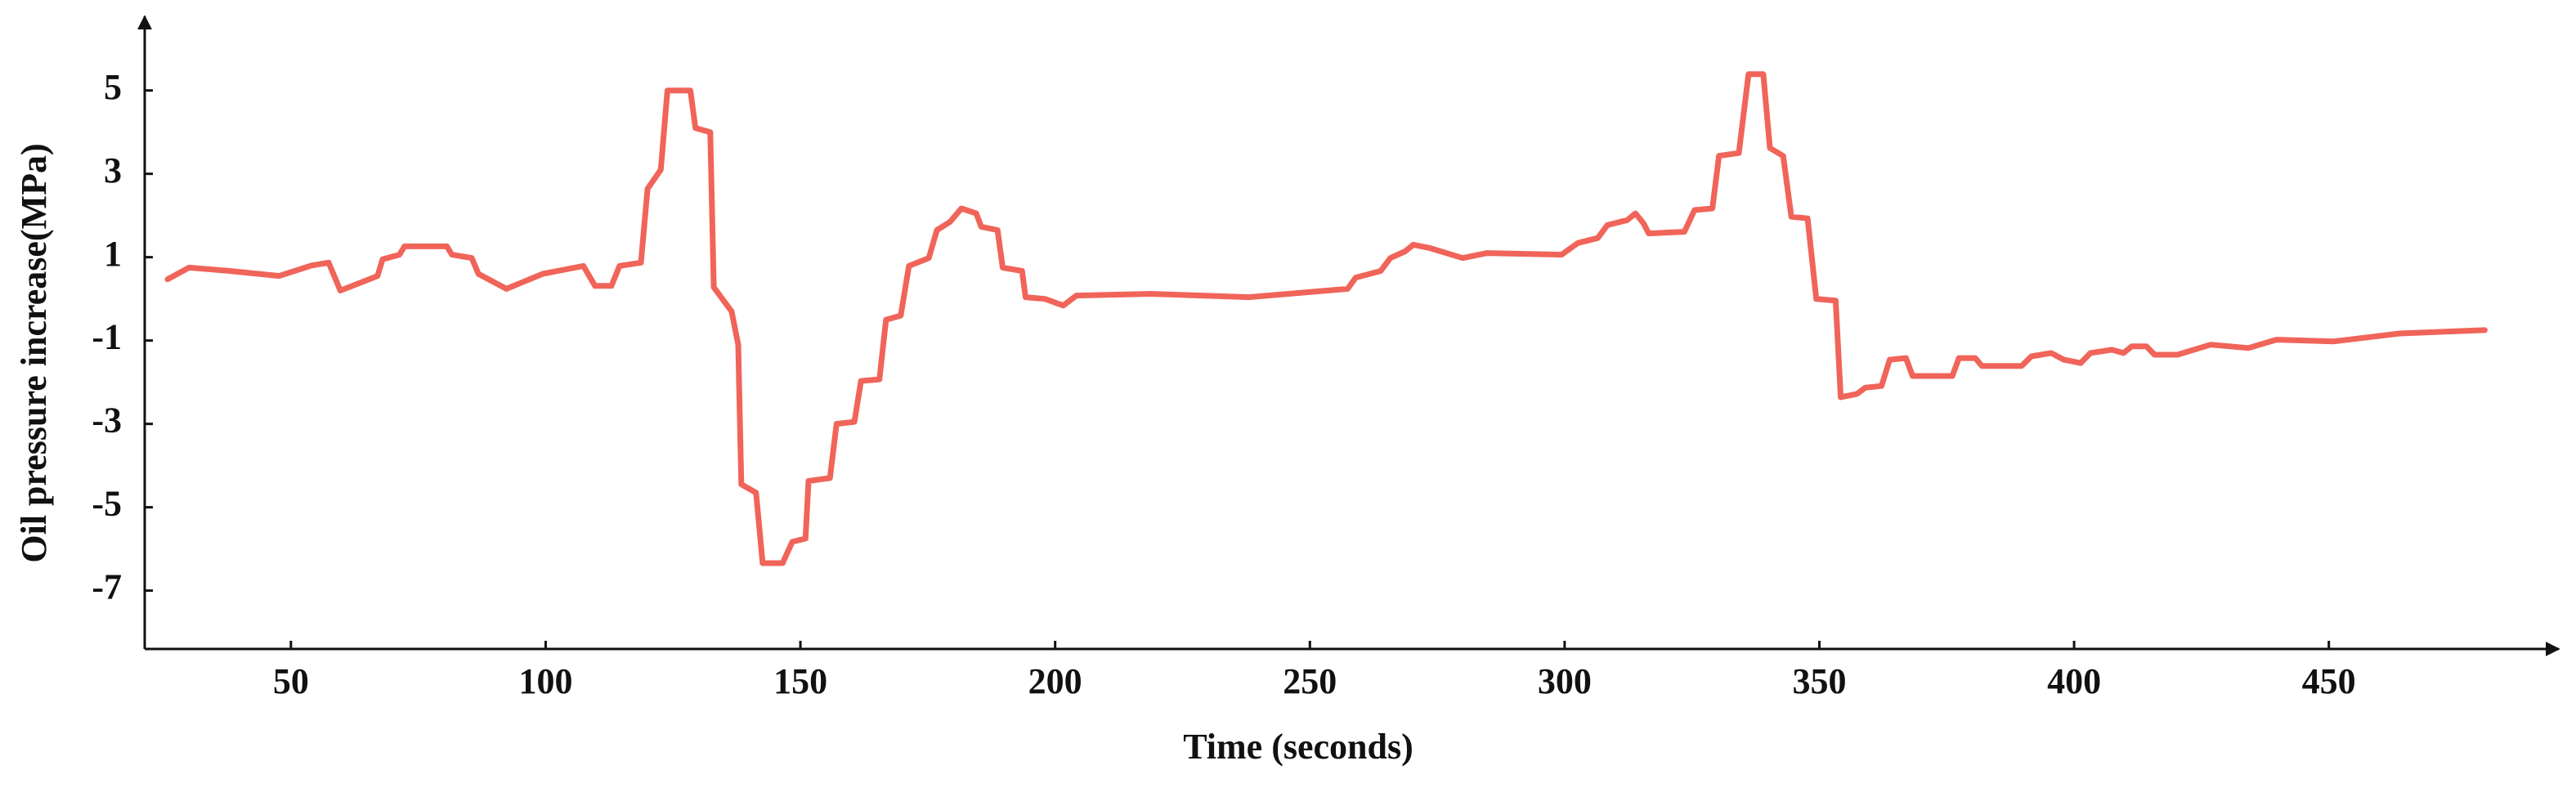 The image size is (2576, 792). What do you see at coordinates (1565, 681) in the screenshot?
I see `x-tick-label: 300` at bounding box center [1565, 681].